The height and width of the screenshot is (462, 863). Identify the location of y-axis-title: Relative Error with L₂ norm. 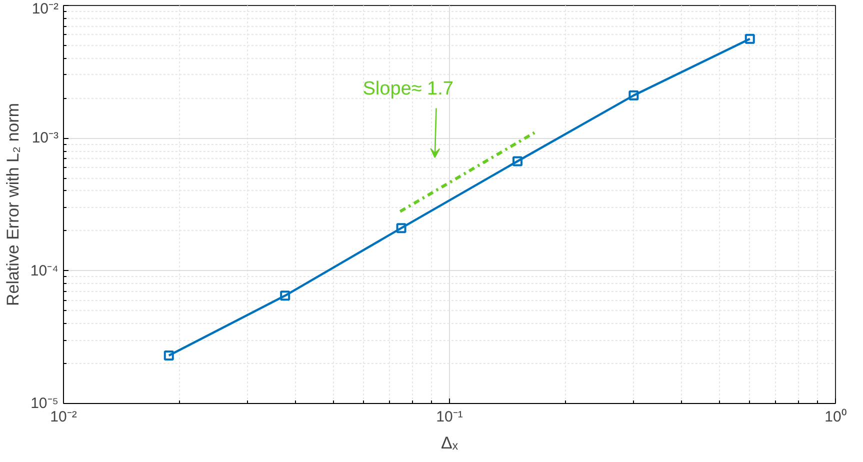
(12, 204).